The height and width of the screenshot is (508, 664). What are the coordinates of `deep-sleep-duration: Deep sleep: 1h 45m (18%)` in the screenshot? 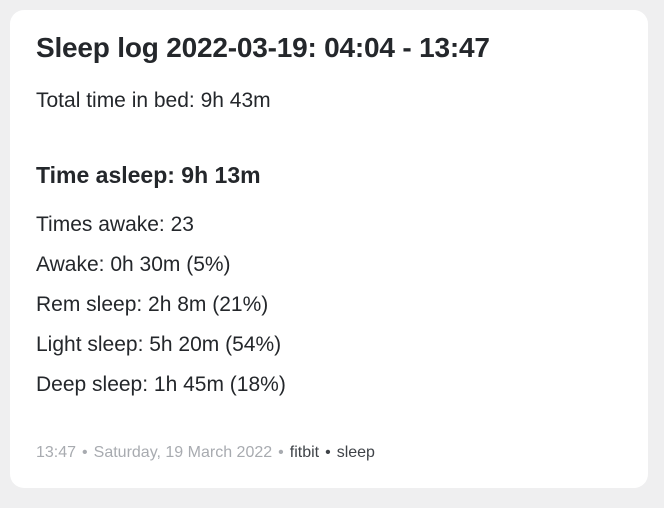 It's located at (161, 384).